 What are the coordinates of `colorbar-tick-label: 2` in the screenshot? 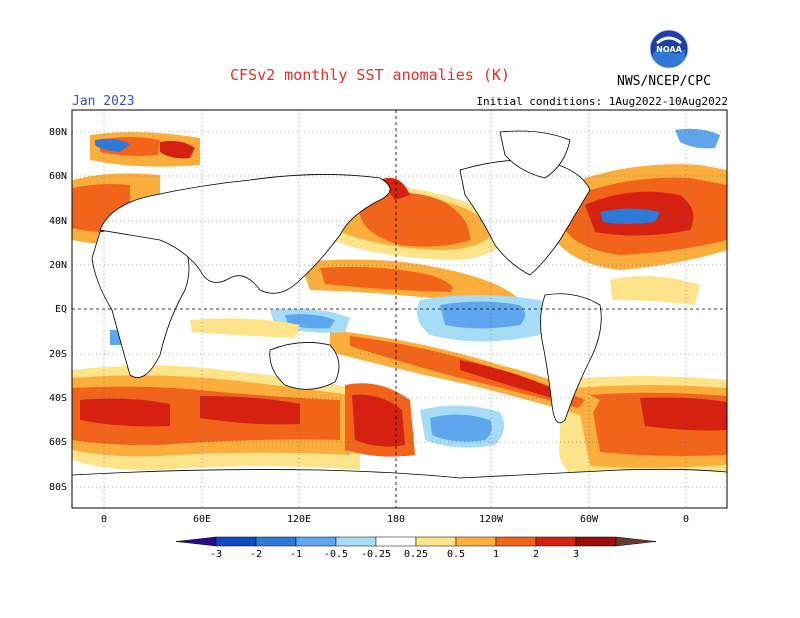 It's located at (536, 554).